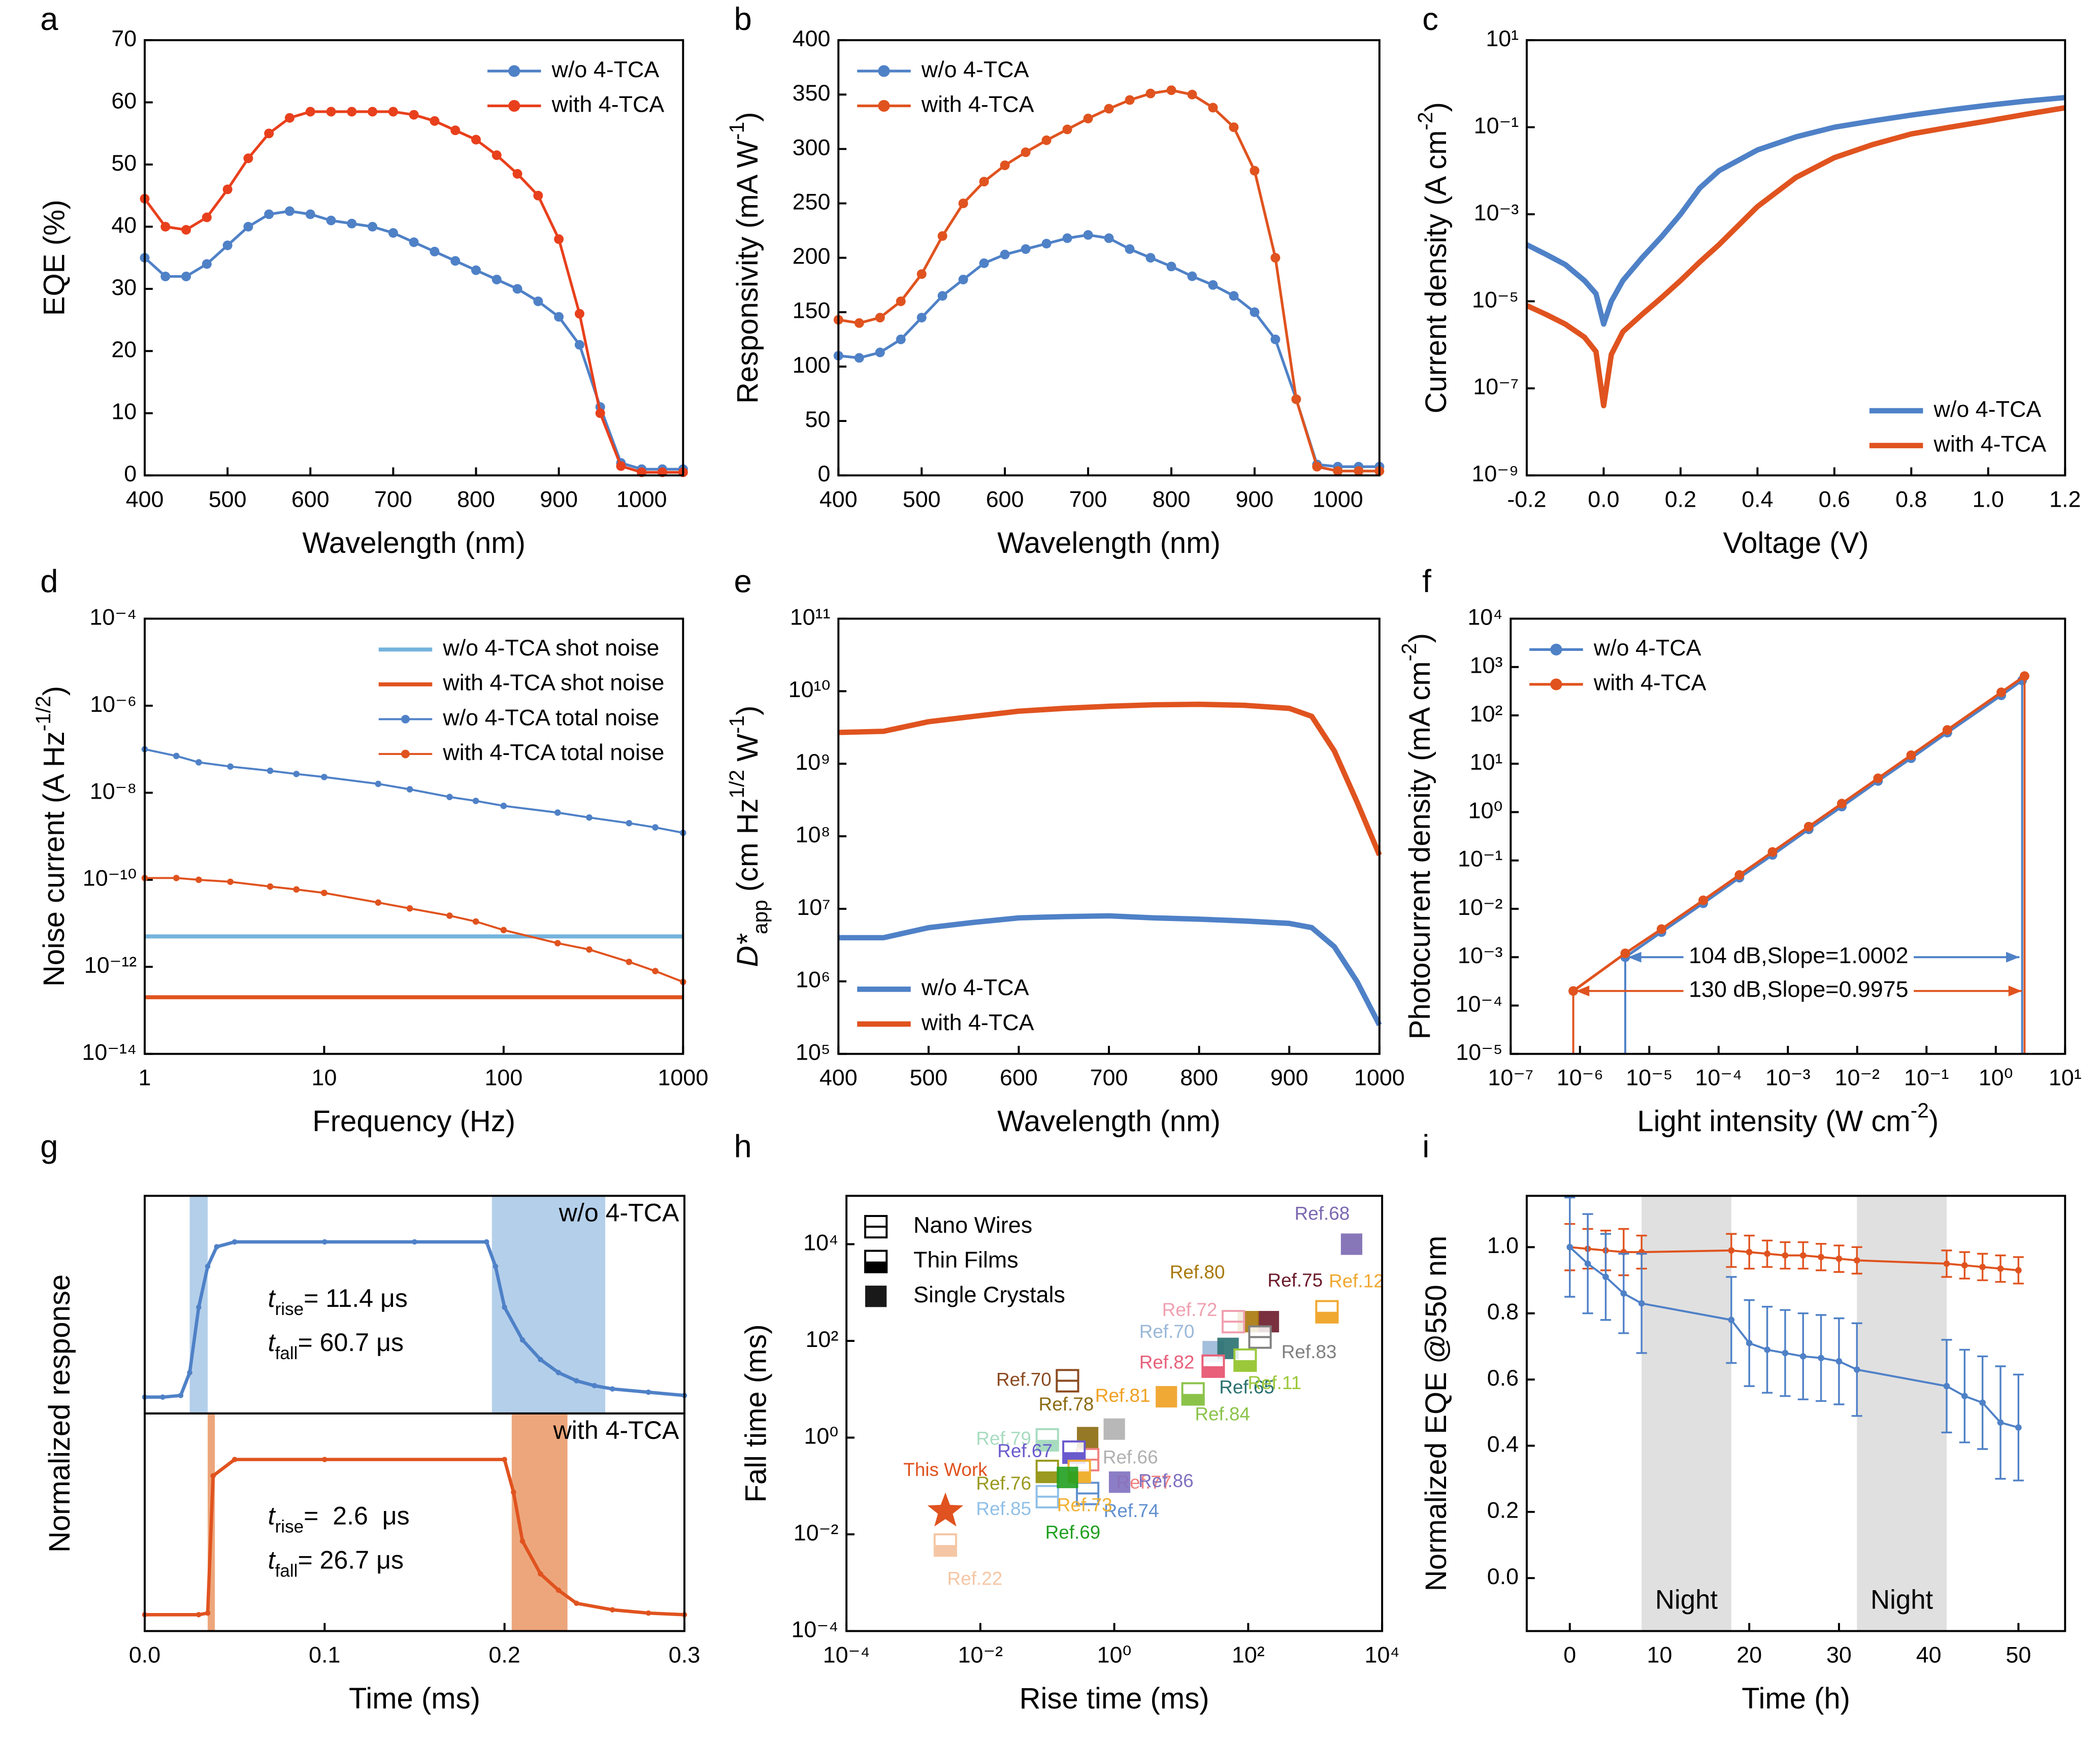  I want to click on x-tick-label: 0.2, so click(504, 1654).